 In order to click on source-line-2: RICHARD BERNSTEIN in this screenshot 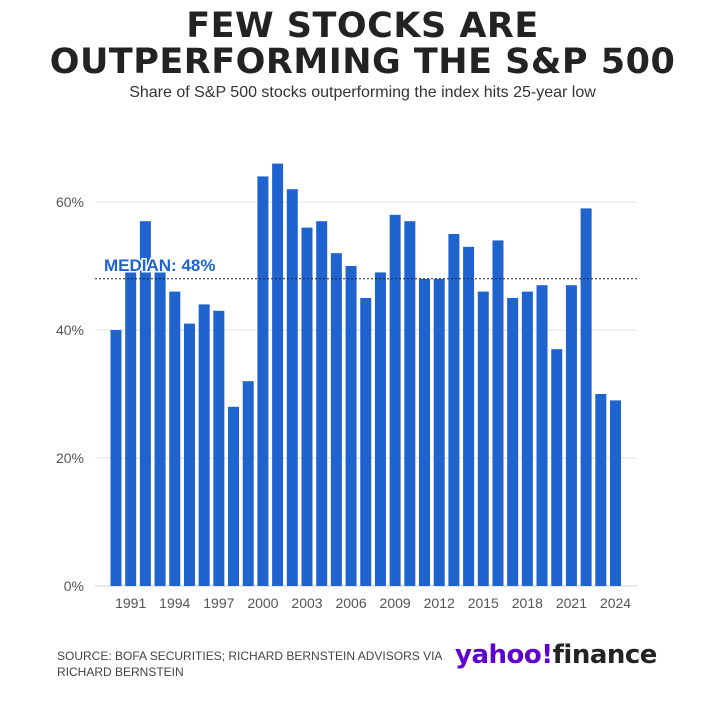, I will do `click(120, 672)`.